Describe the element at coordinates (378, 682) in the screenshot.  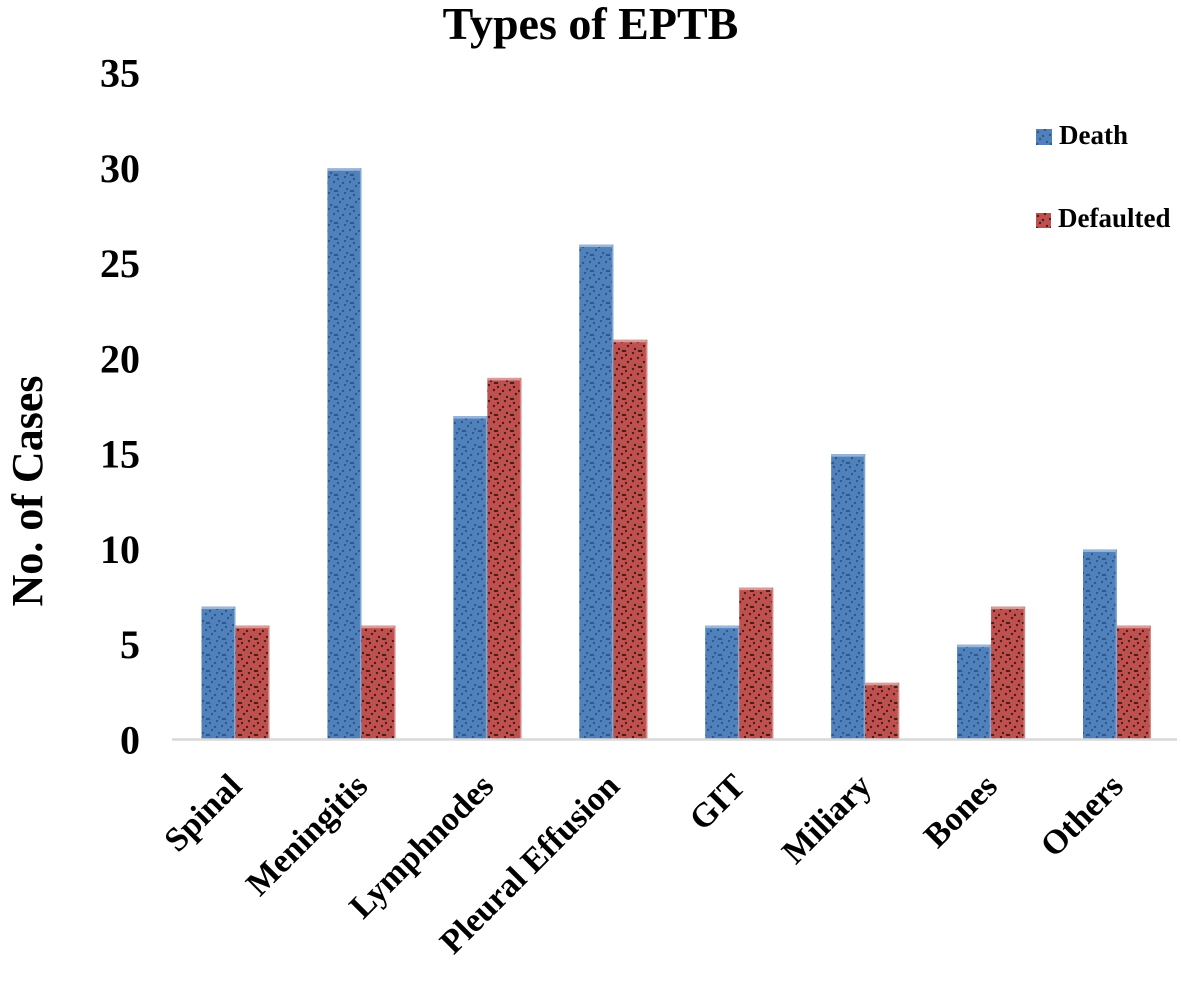
I see `bar-defaulted-meningitis` at that location.